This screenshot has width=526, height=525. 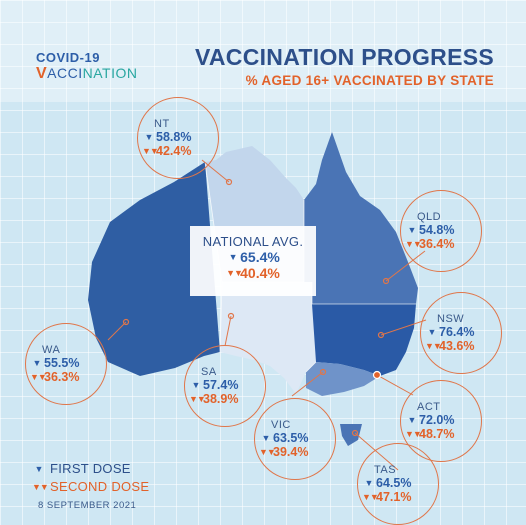 I want to click on state-name-tas: TAS, so click(x=385, y=470).